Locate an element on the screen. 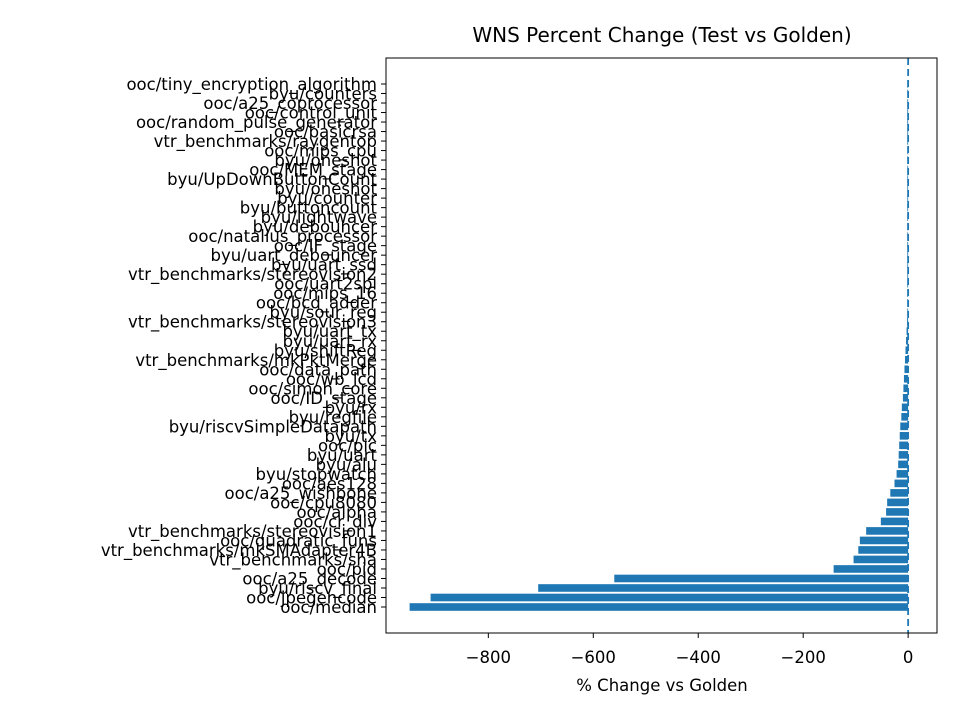 The width and height of the screenshot is (960, 720). y-tick-label-26: byu/uart_tx is located at coordinates (329, 332).